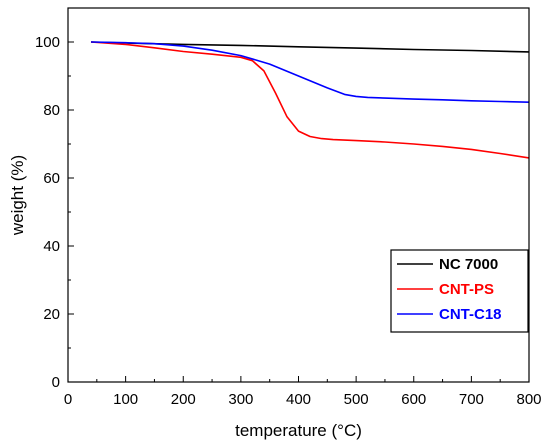  What do you see at coordinates (17, 195) in the screenshot?
I see `y-axis-title: weight (%)` at bounding box center [17, 195].